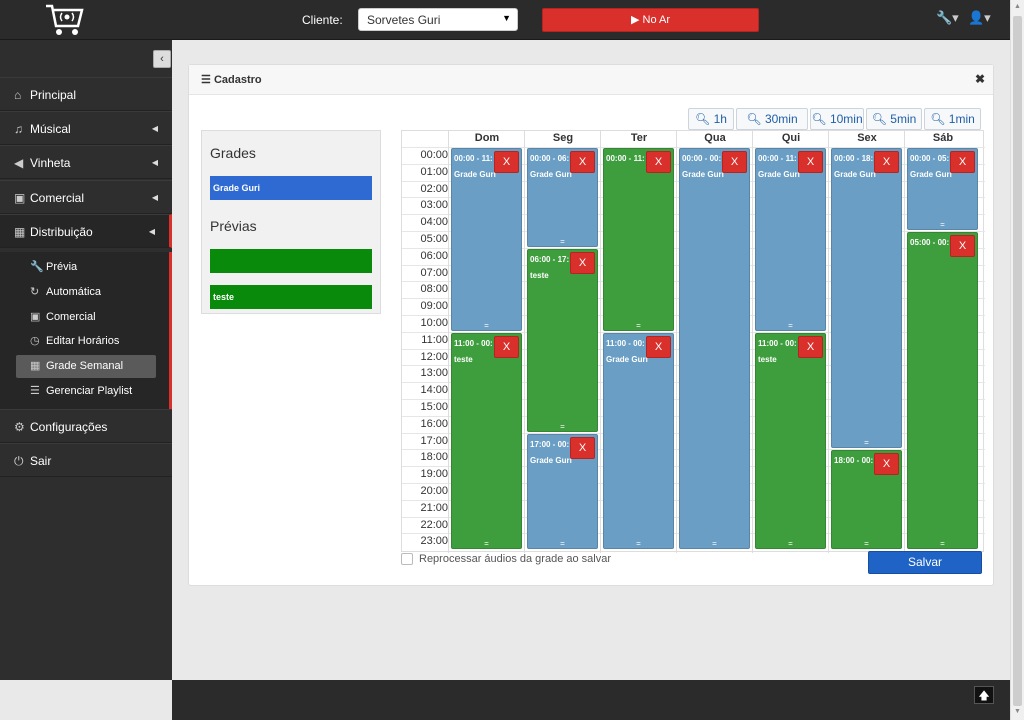 The image size is (1024, 720). What do you see at coordinates (1017, 711) in the screenshot?
I see `scroll-down-arrow-icon: ▼` at bounding box center [1017, 711].